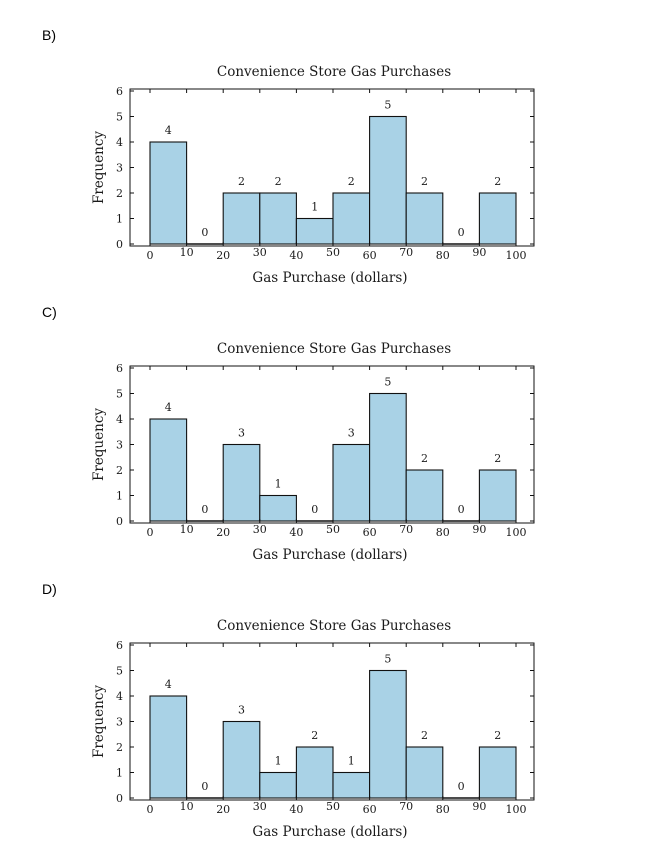 The height and width of the screenshot is (848, 650). What do you see at coordinates (119, 645) in the screenshot?
I see `y-tick-label: 6` at bounding box center [119, 645].